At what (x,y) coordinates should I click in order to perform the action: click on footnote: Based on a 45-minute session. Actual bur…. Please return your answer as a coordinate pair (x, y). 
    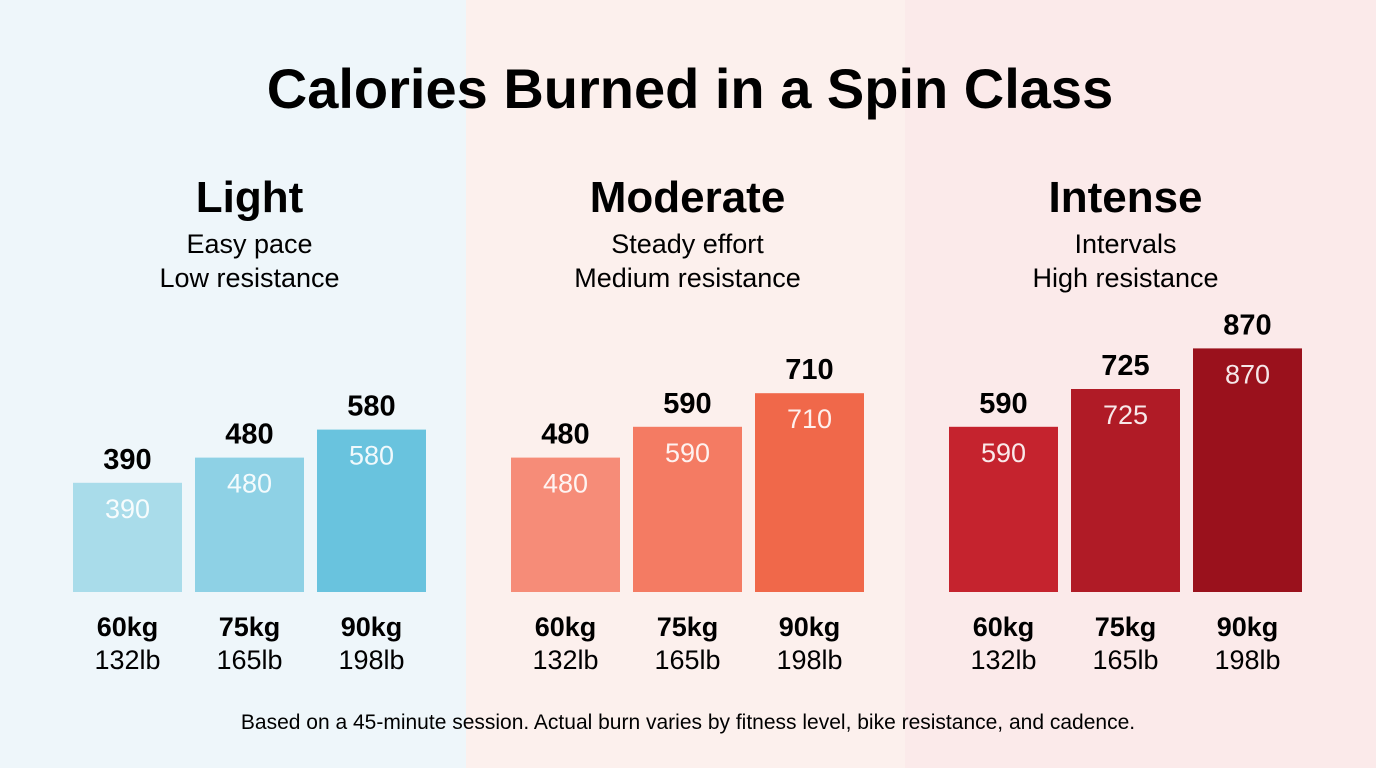
    Looking at the image, I should click on (688, 722).